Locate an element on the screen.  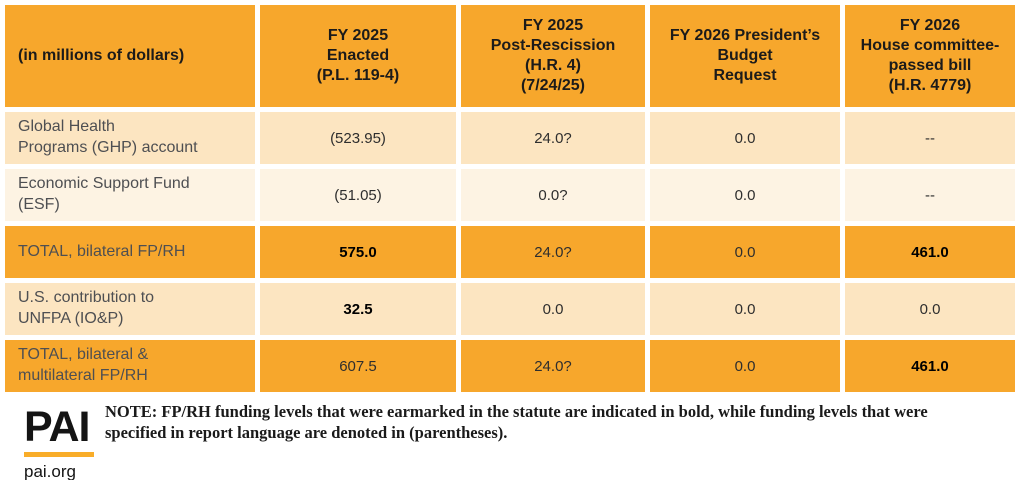
table-corner-header: (in millions of dollars) is located at coordinates (130, 56).